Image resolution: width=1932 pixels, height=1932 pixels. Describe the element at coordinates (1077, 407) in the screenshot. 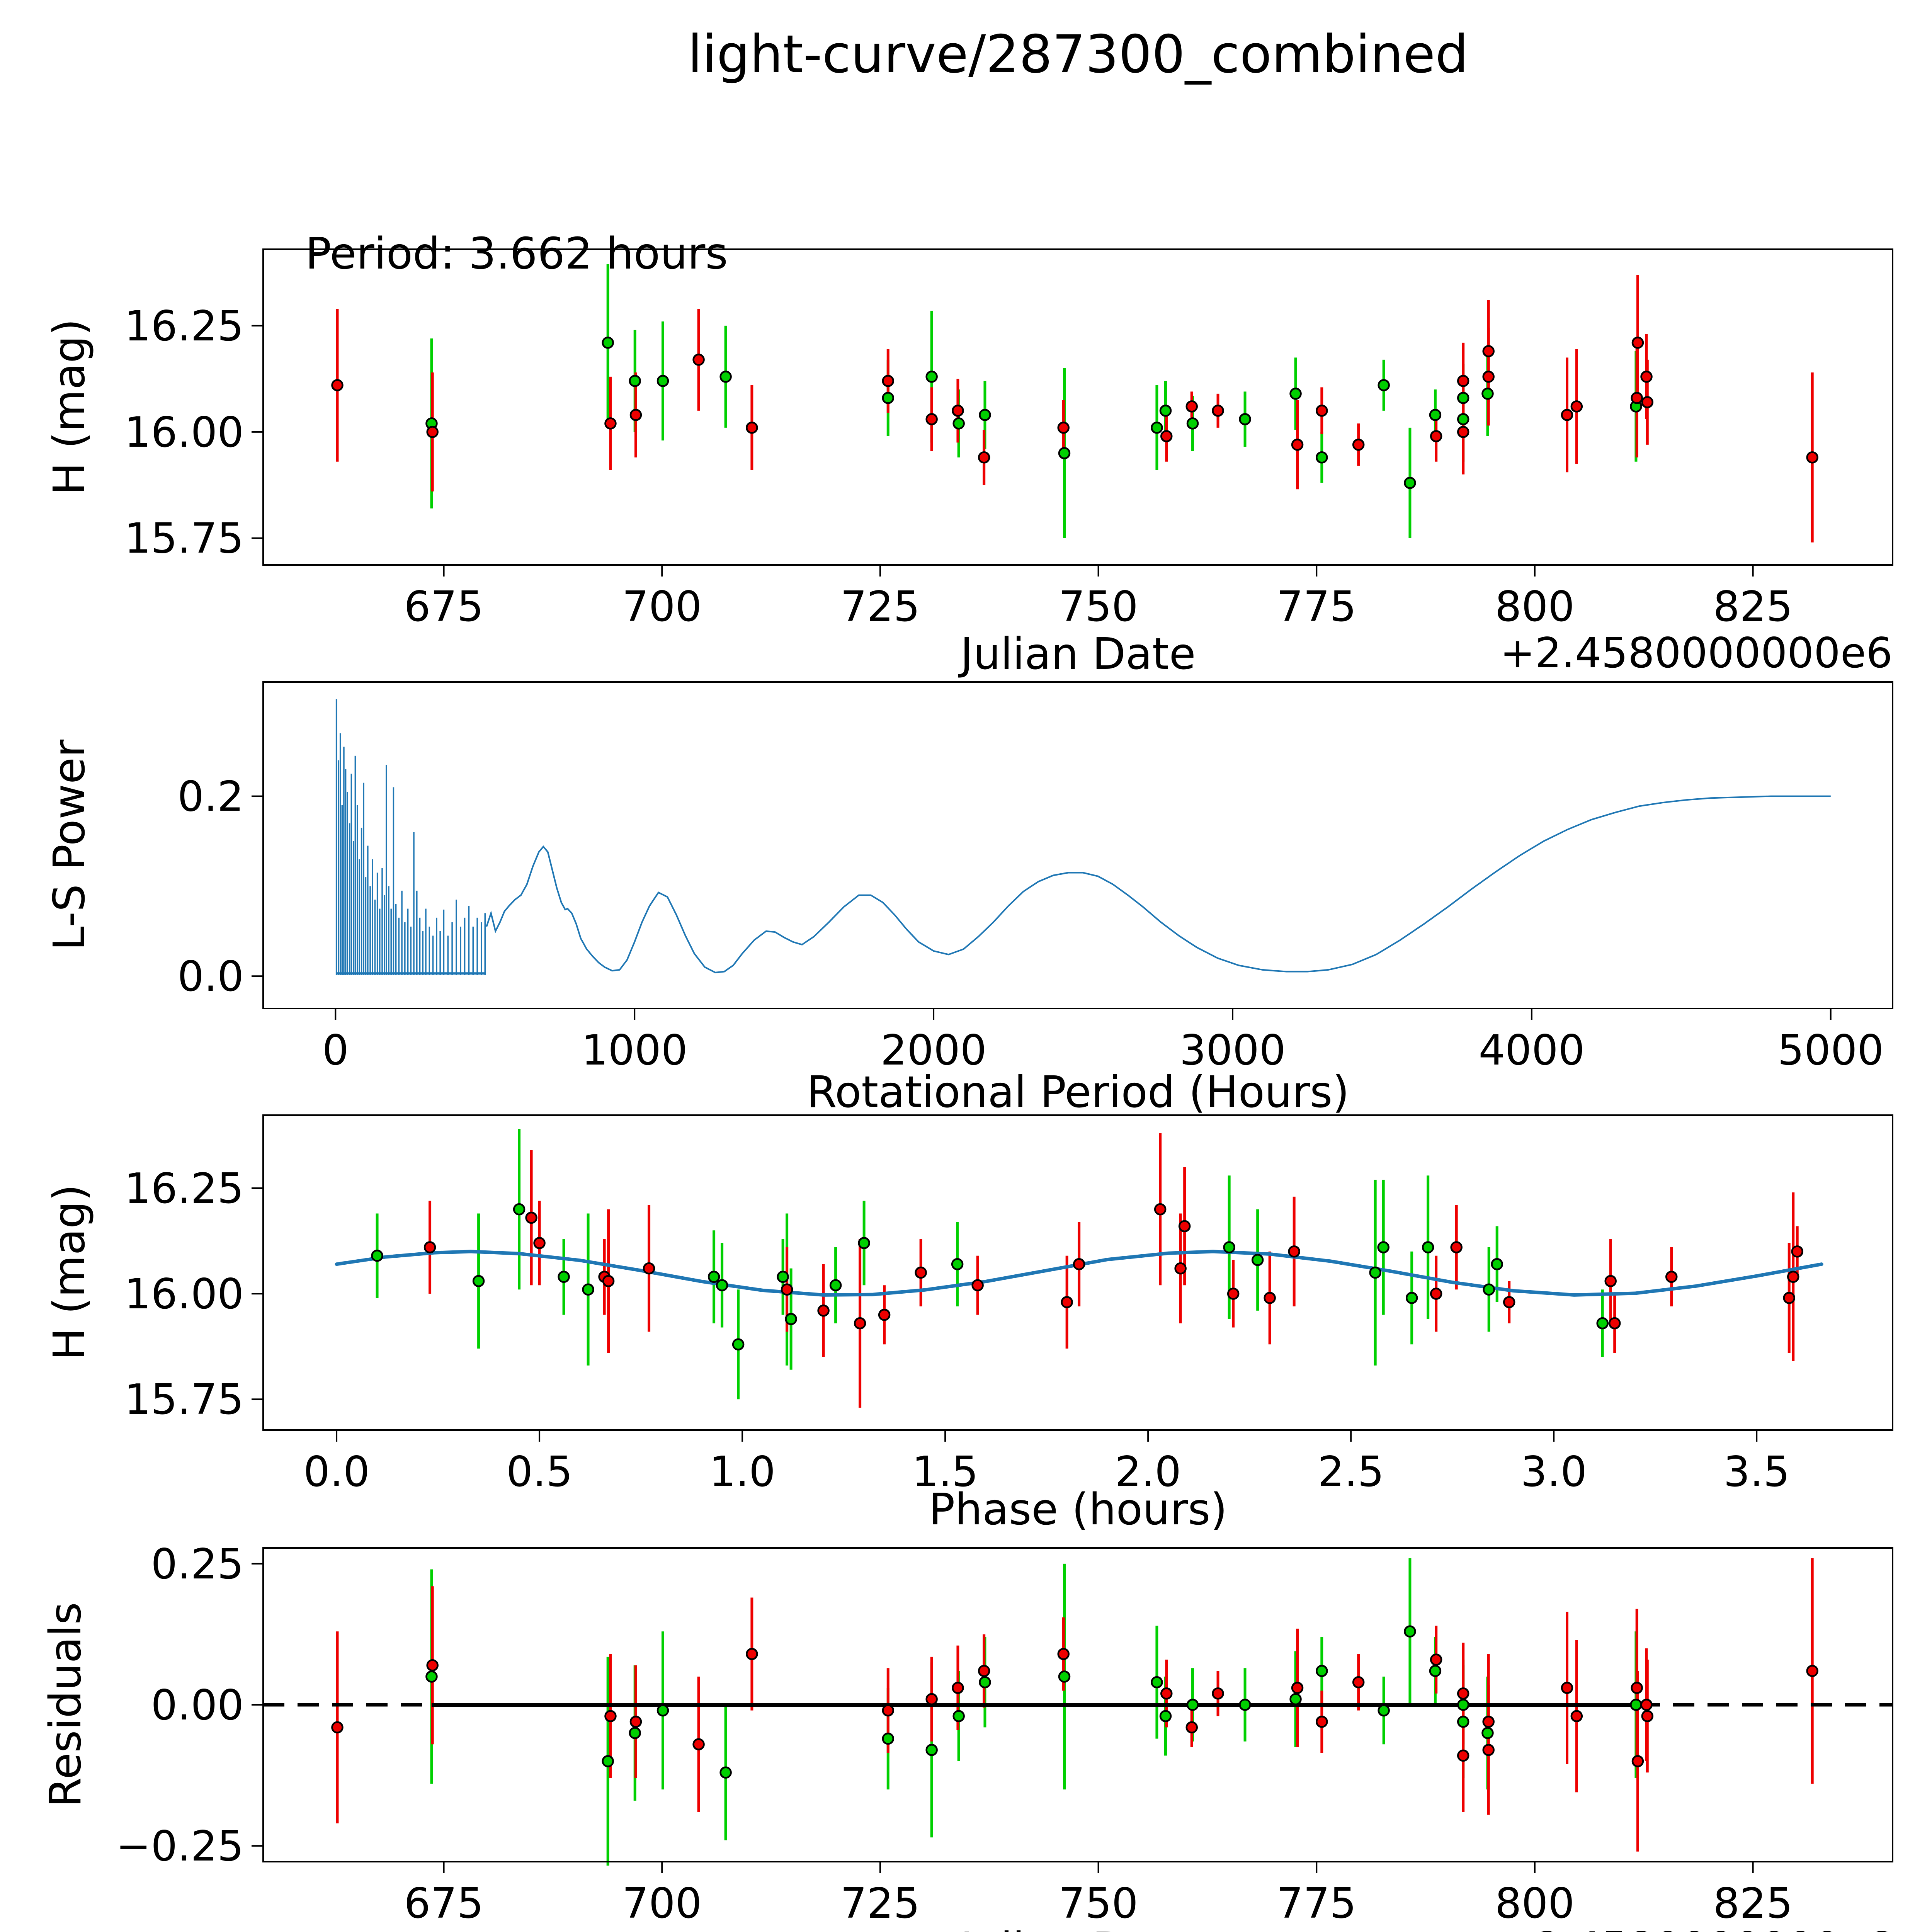

I see `panel1-axes-frame` at that location.